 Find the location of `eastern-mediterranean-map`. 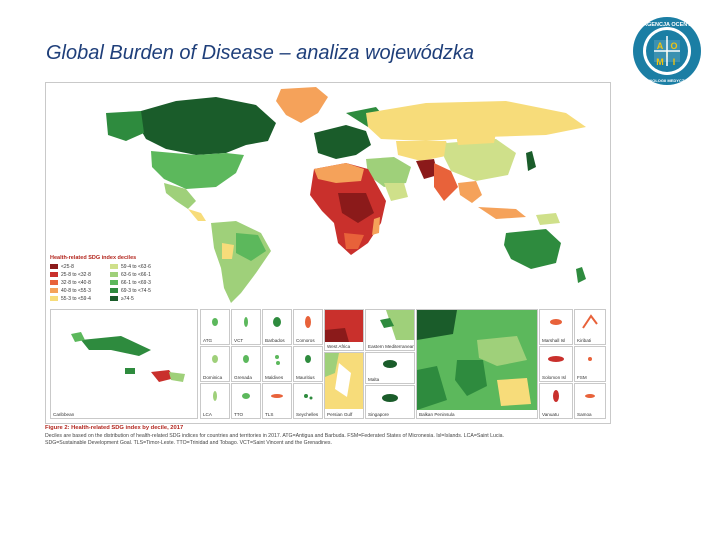

eastern-mediterranean-map is located at coordinates (397, 325).